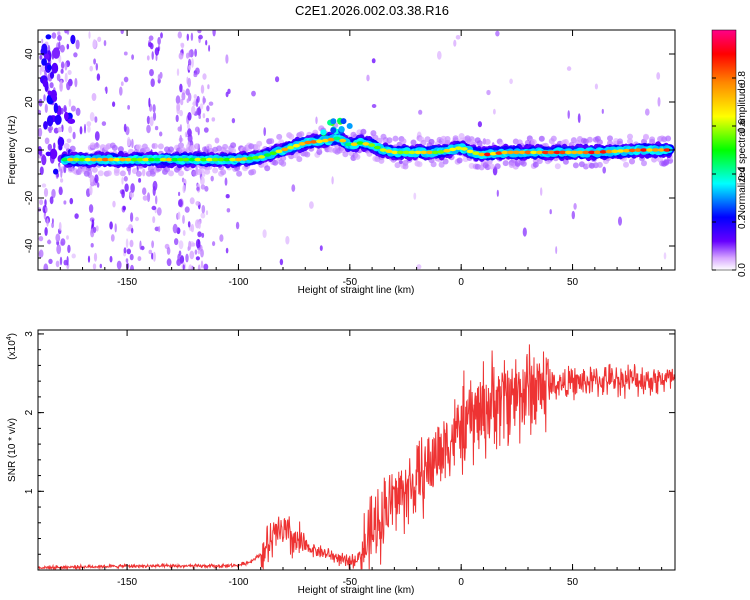 The image size is (750, 600). What do you see at coordinates (12, 350) in the screenshot?
I see `snr-scale-prefix: (x10` at bounding box center [12, 350].